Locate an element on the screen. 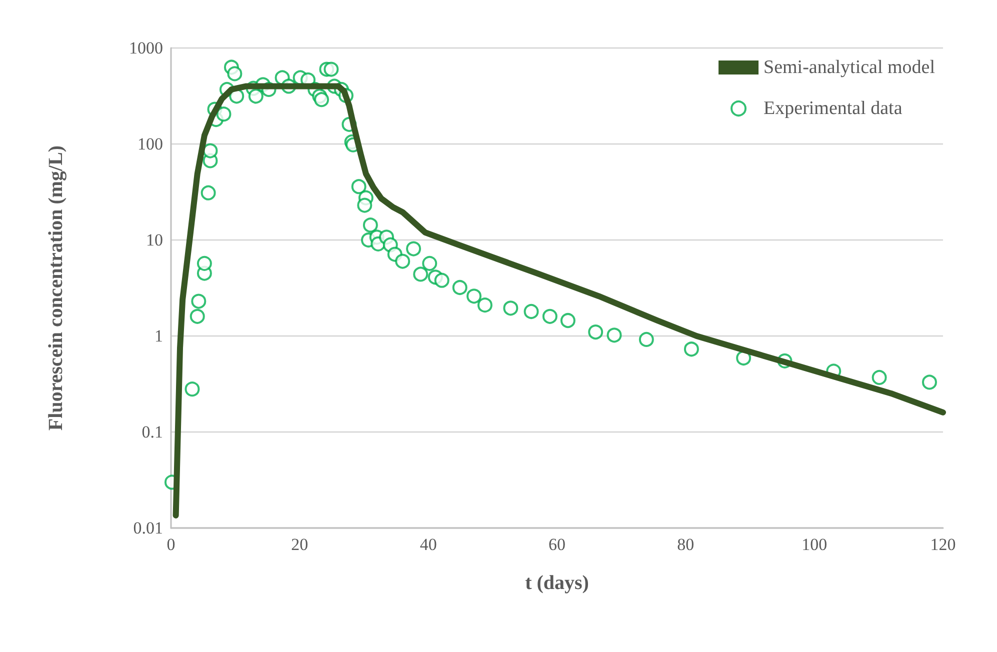 The height and width of the screenshot is (652, 997). x-tick-label: 40 is located at coordinates (428, 544).